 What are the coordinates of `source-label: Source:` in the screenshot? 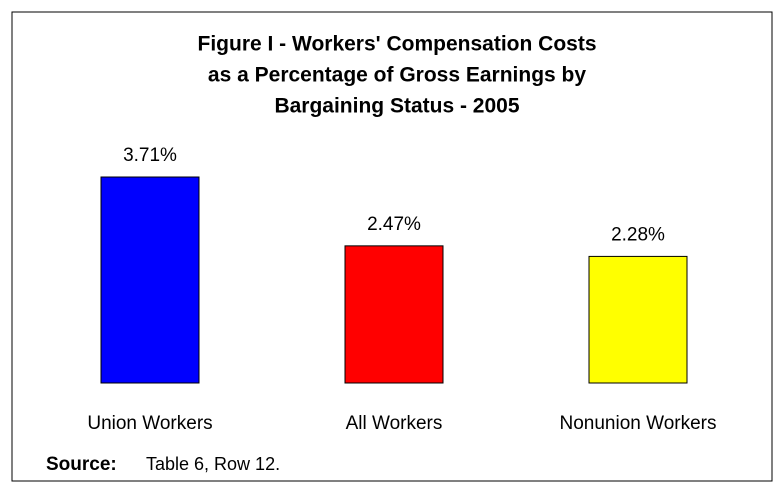 It's located at (81, 464).